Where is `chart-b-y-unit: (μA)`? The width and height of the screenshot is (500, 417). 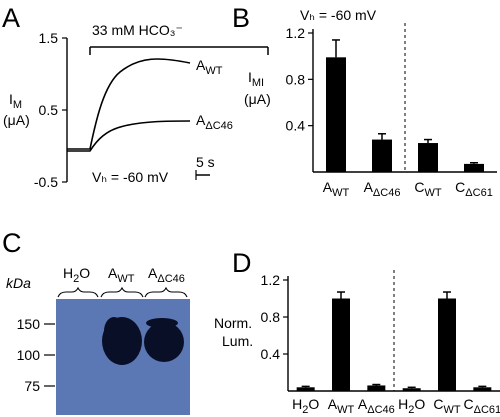
chart-b-y-unit: (μA) is located at coordinates (257, 99).